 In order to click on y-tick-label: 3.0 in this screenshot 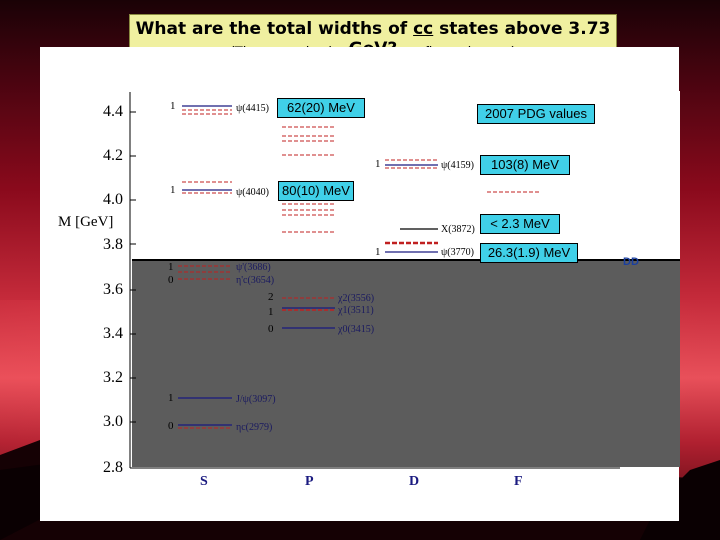, I will do `click(113, 421)`.